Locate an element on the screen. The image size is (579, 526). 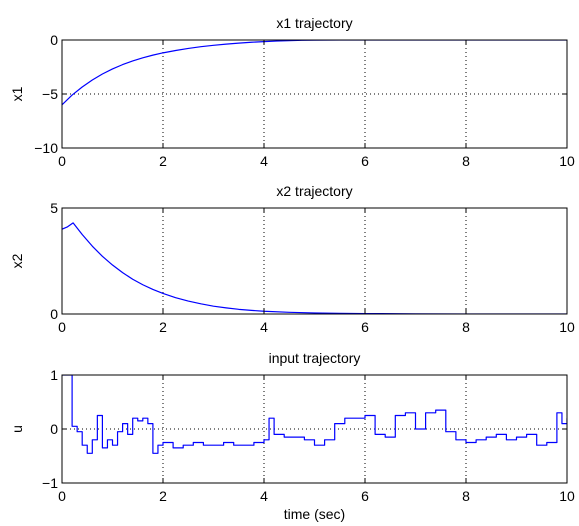
input-y-tick-label: 0 is located at coordinates (54, 429).